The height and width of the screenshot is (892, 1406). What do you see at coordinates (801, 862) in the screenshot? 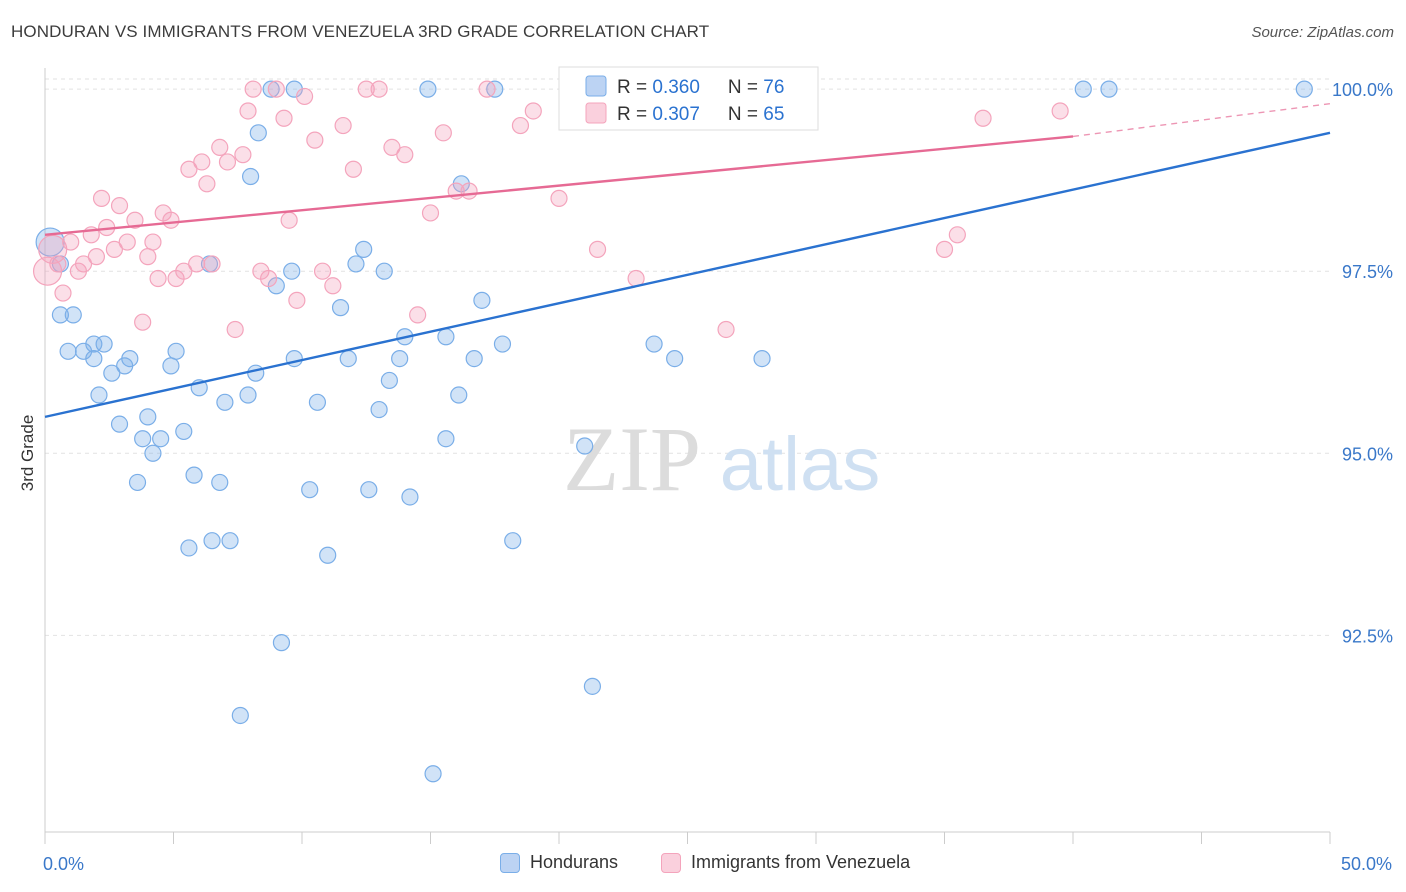
I see `legend-label-venezuela: Immigrants from Venezuela` at bounding box center [801, 862].